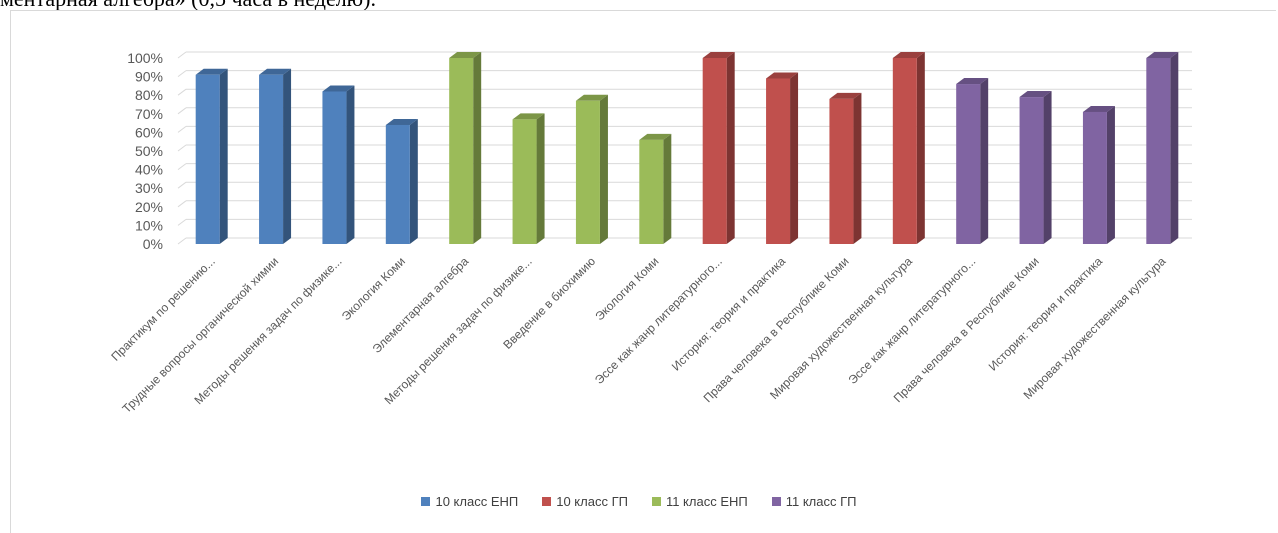 The image size is (1278, 533). I want to click on y-axis-ticks: 0% 10% 20% 30% 40% 50% 60% 70% 80% 90% 100%, so click(145, 151).